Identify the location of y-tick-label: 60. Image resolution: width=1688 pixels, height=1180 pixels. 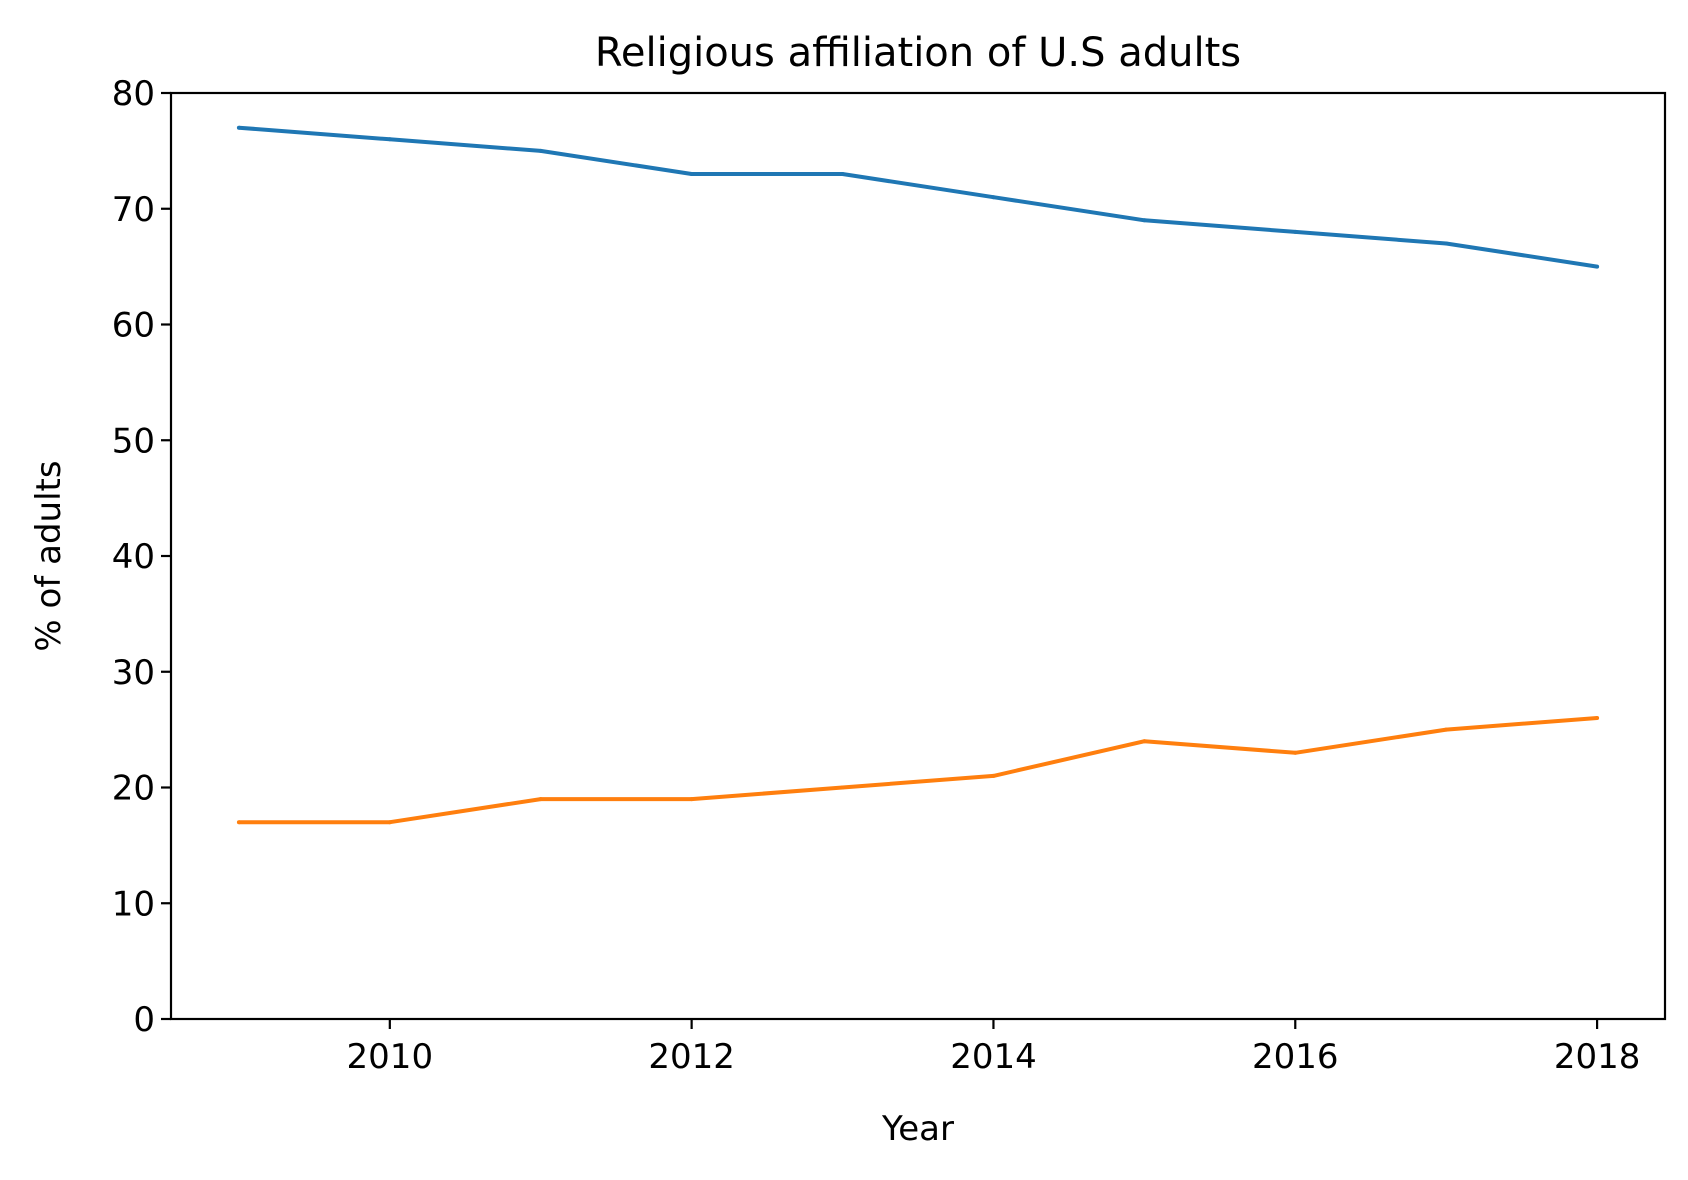
(133, 326).